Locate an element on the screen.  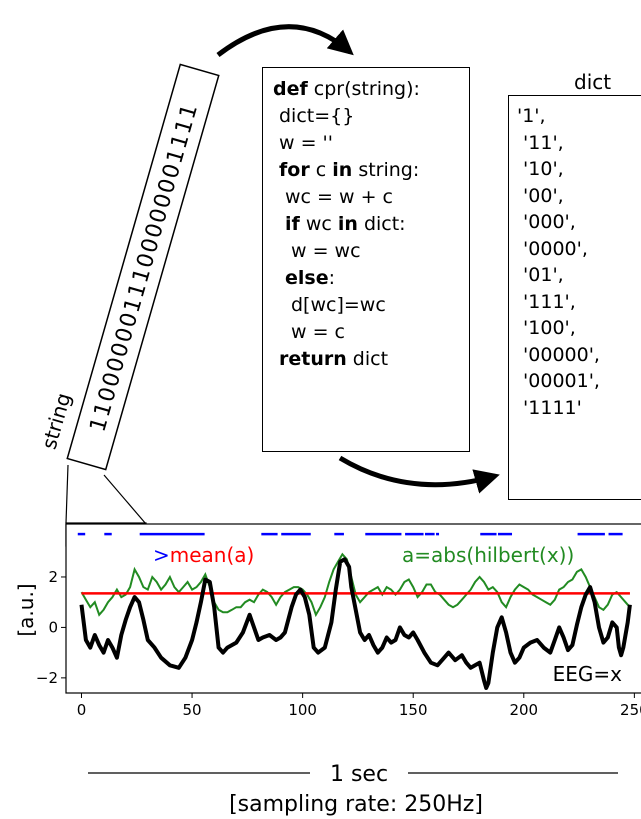
code-line: if wc in dict: is located at coordinates (371, 224).